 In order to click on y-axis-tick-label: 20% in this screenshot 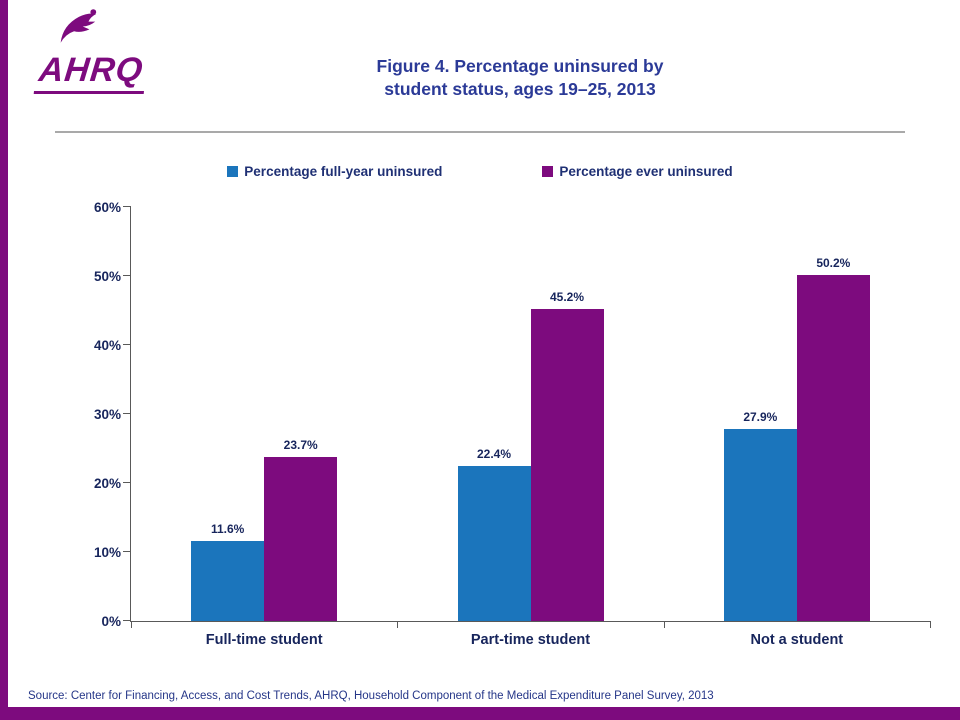, I will do `click(107, 483)`.